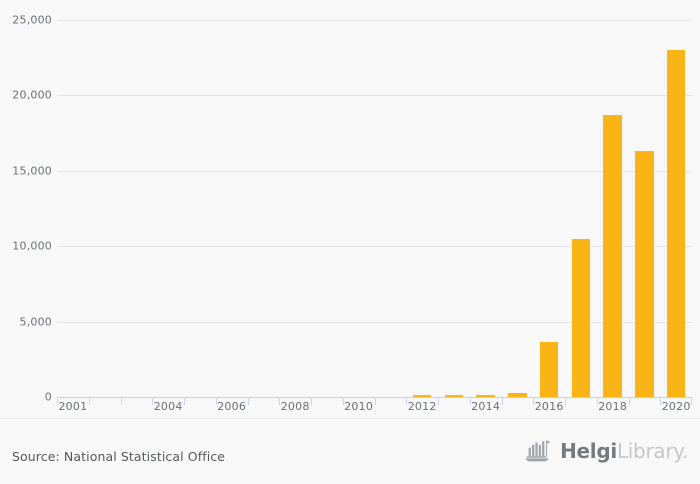 This screenshot has height=484, width=700. What do you see at coordinates (168, 406) in the screenshot?
I see `x-tick-label: 2004` at bounding box center [168, 406].